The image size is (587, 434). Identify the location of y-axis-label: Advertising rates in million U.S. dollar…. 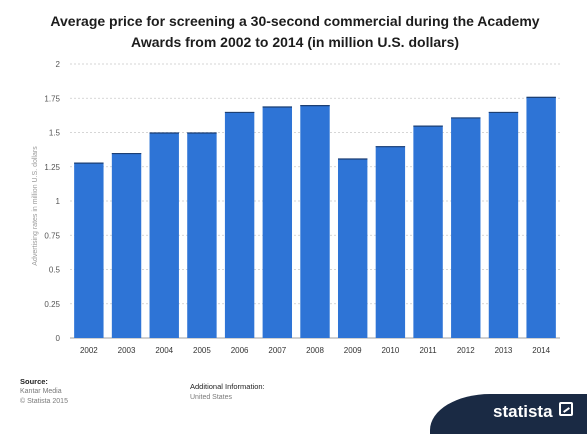
(35, 206).